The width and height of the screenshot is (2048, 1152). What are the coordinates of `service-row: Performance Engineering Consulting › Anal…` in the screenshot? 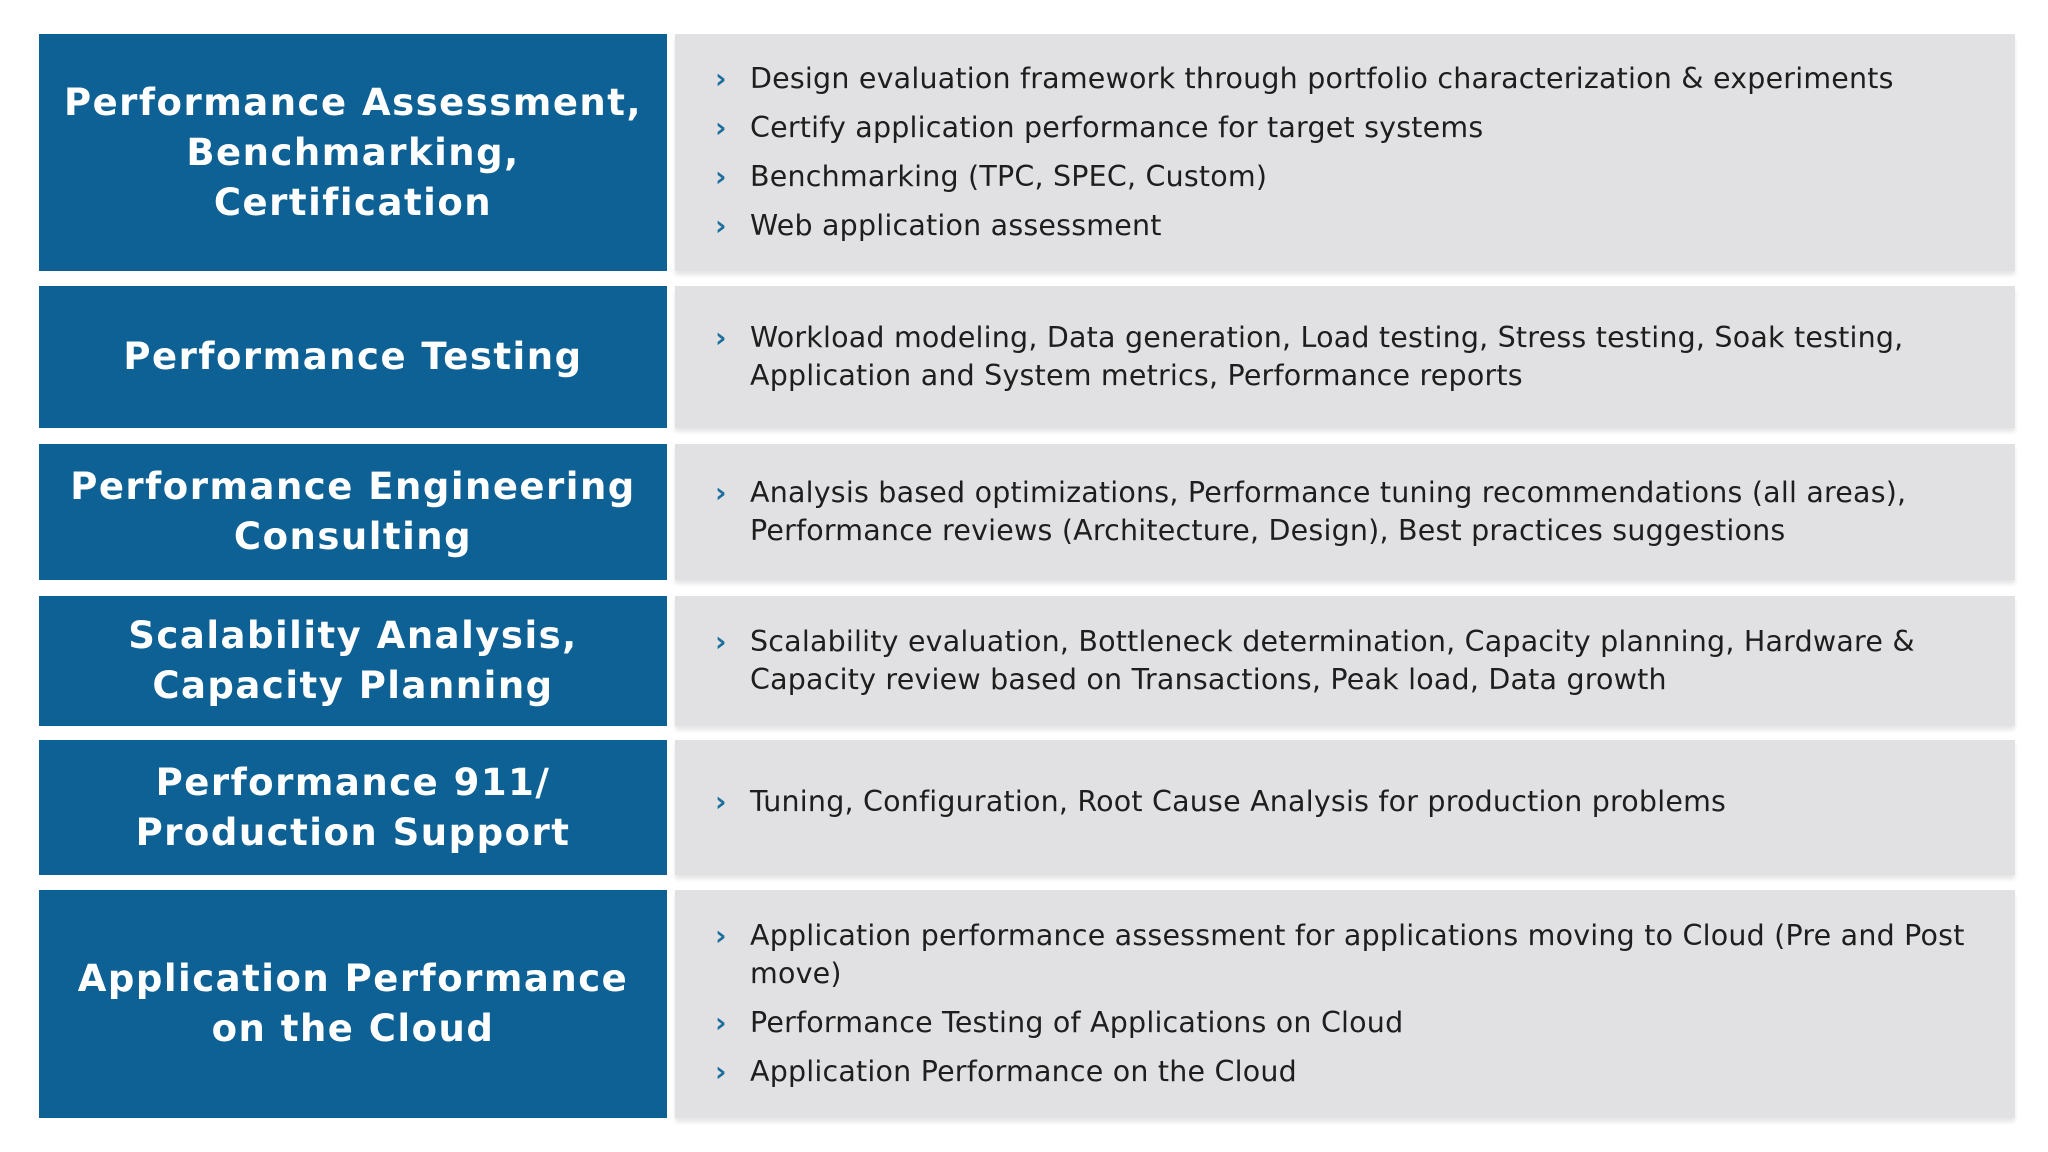 It's located at (1027, 512).